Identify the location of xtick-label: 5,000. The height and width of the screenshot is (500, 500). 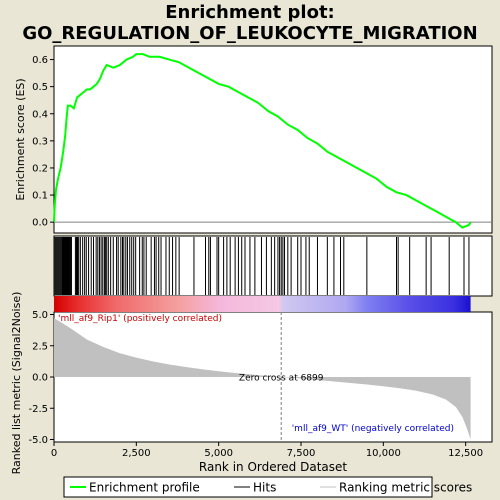
(218, 453).